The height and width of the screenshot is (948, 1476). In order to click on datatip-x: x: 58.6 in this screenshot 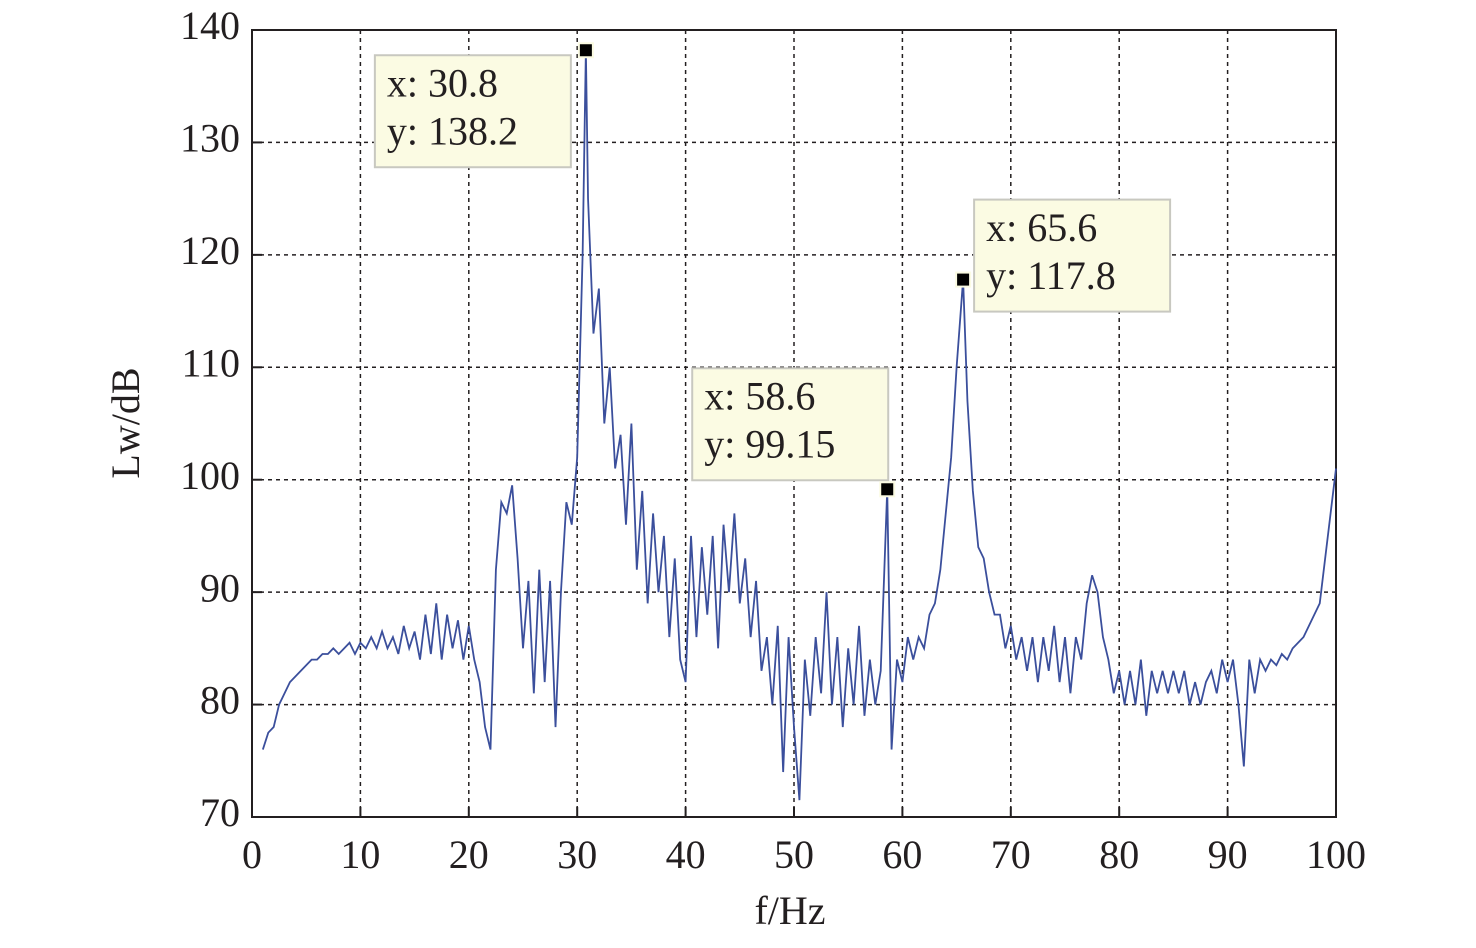, I will do `click(759, 395)`.